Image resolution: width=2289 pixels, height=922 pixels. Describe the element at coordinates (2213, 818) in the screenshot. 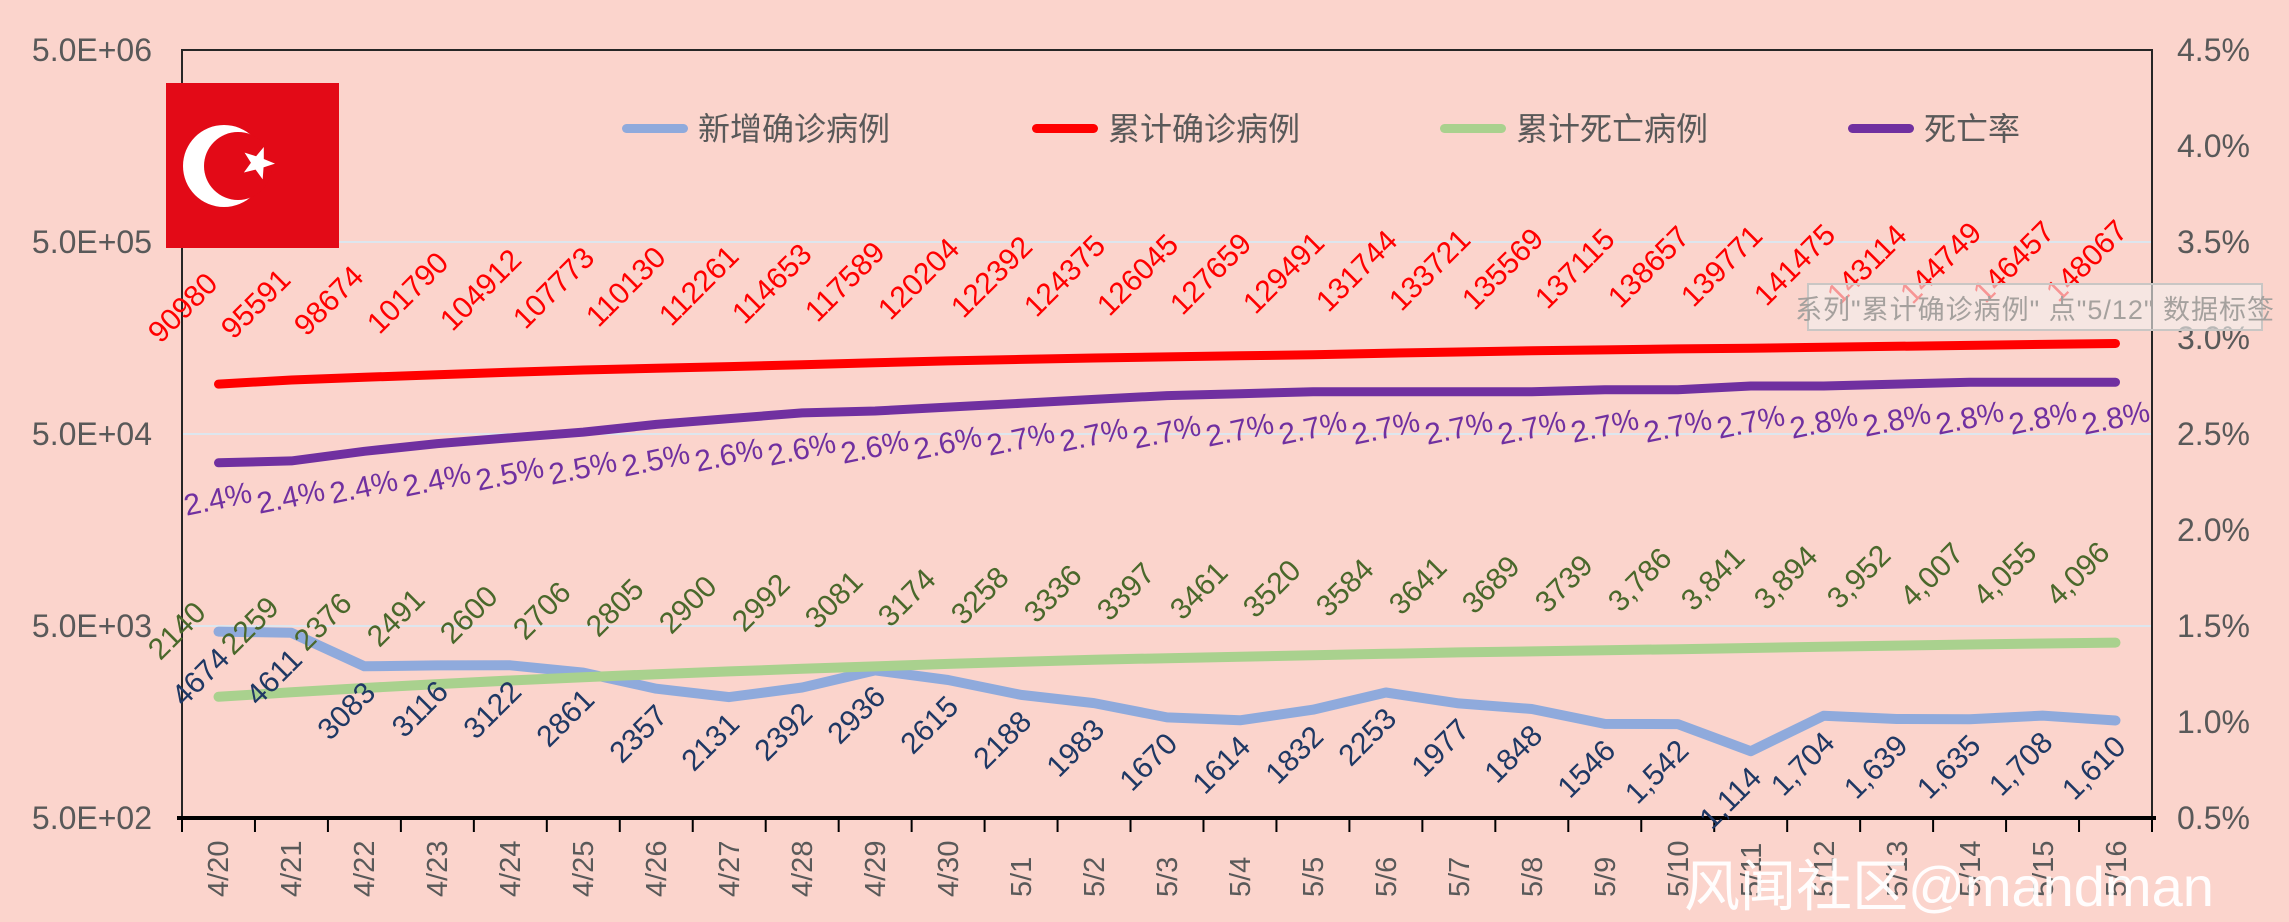

I see `y-right-tick-label: 0.5%` at that location.